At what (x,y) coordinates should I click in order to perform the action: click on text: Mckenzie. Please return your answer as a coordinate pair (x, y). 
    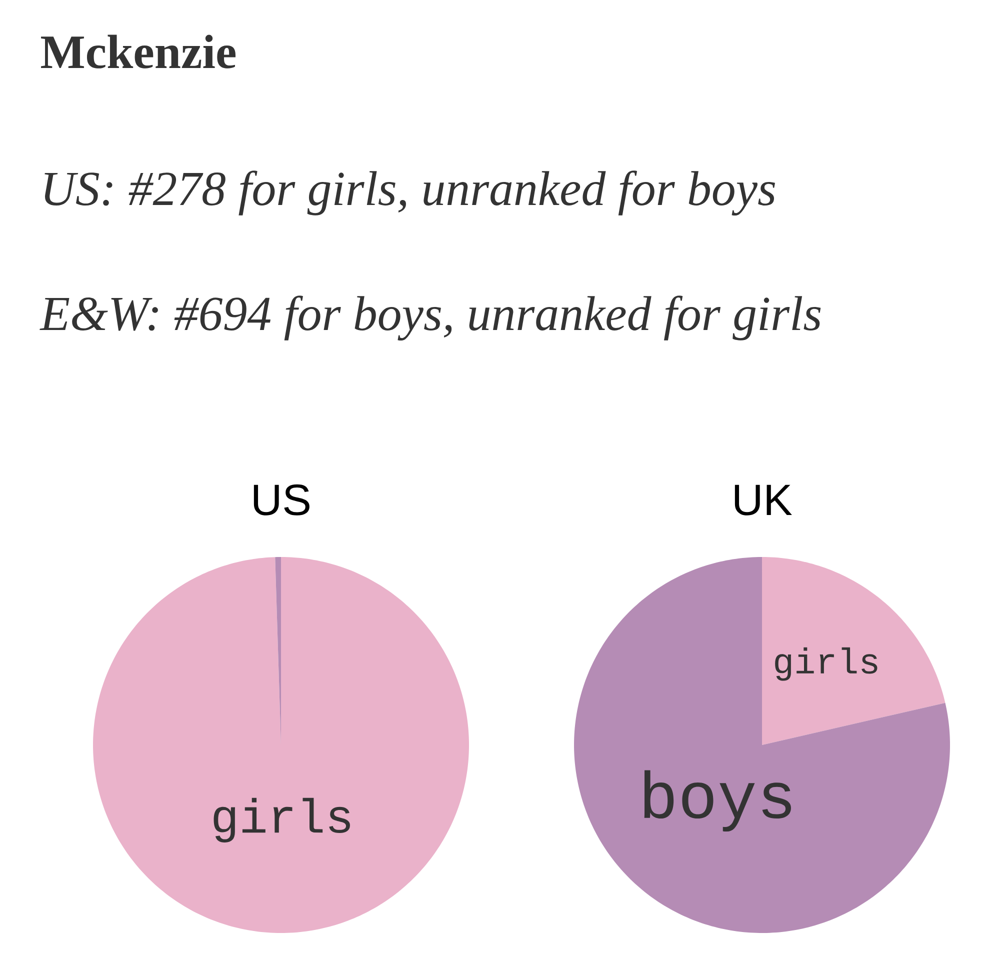
    Looking at the image, I should click on (138, 51).